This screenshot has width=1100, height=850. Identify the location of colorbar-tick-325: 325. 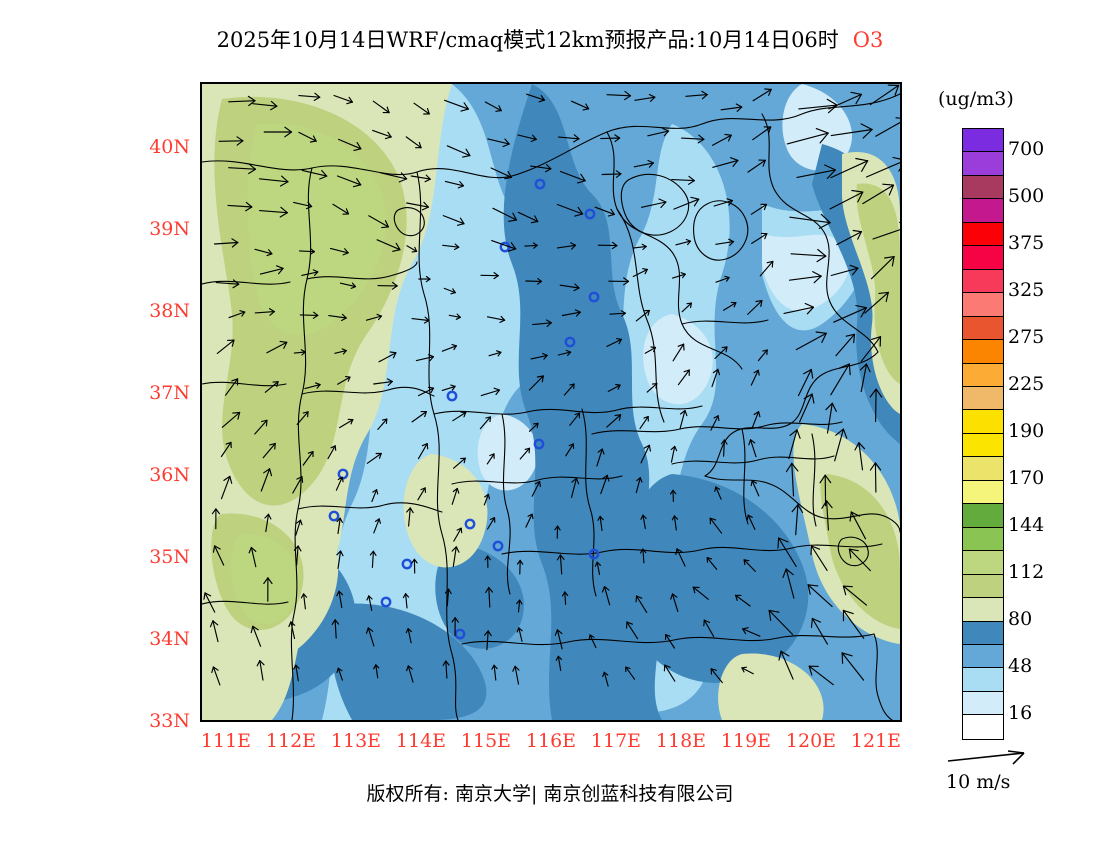
(1026, 290).